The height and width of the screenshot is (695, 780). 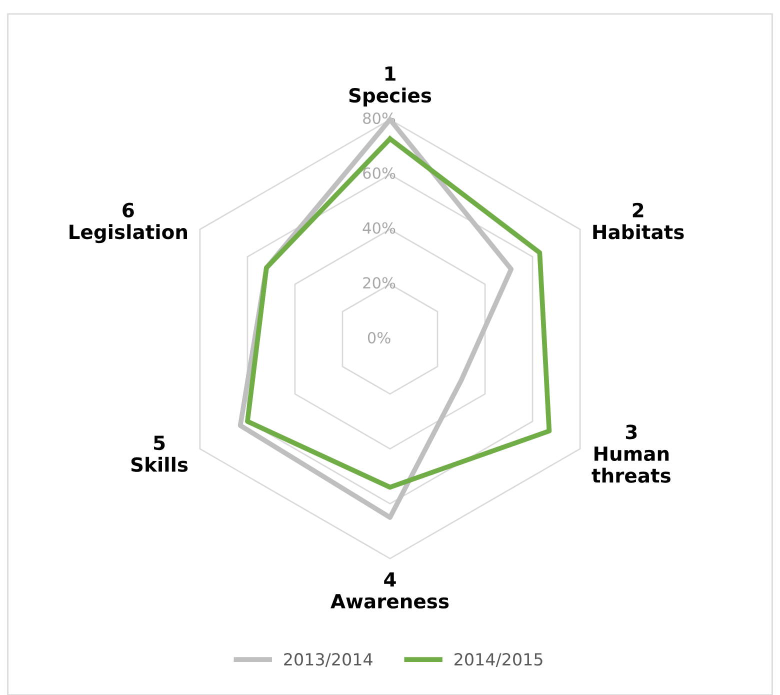 What do you see at coordinates (390, 86) in the screenshot?
I see `spoke-label: 1 Species` at bounding box center [390, 86].